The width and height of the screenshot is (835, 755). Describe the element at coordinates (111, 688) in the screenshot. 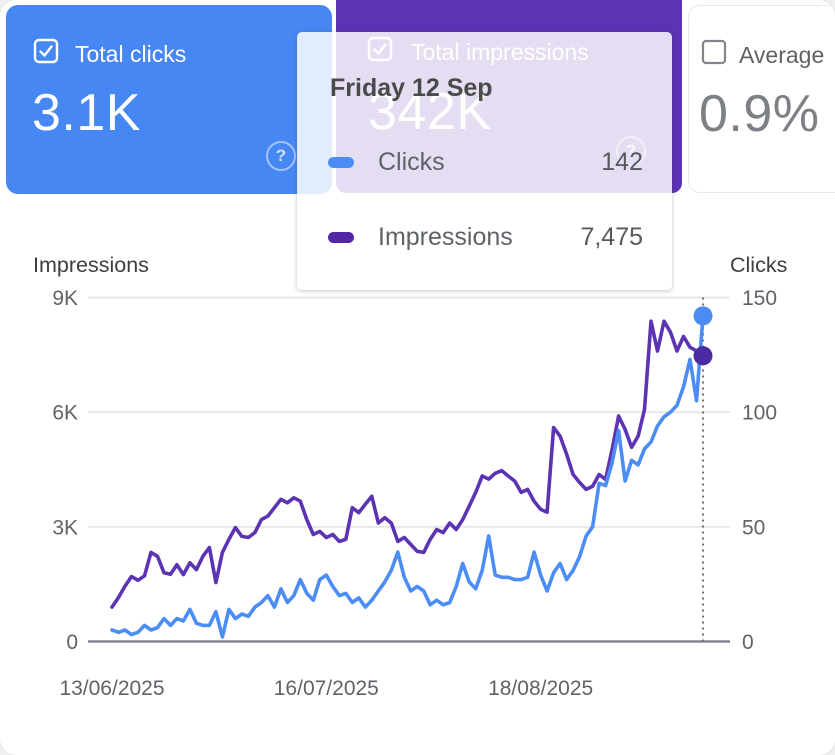

I see `x-axis-tick-label: 13/06/2025` at that location.